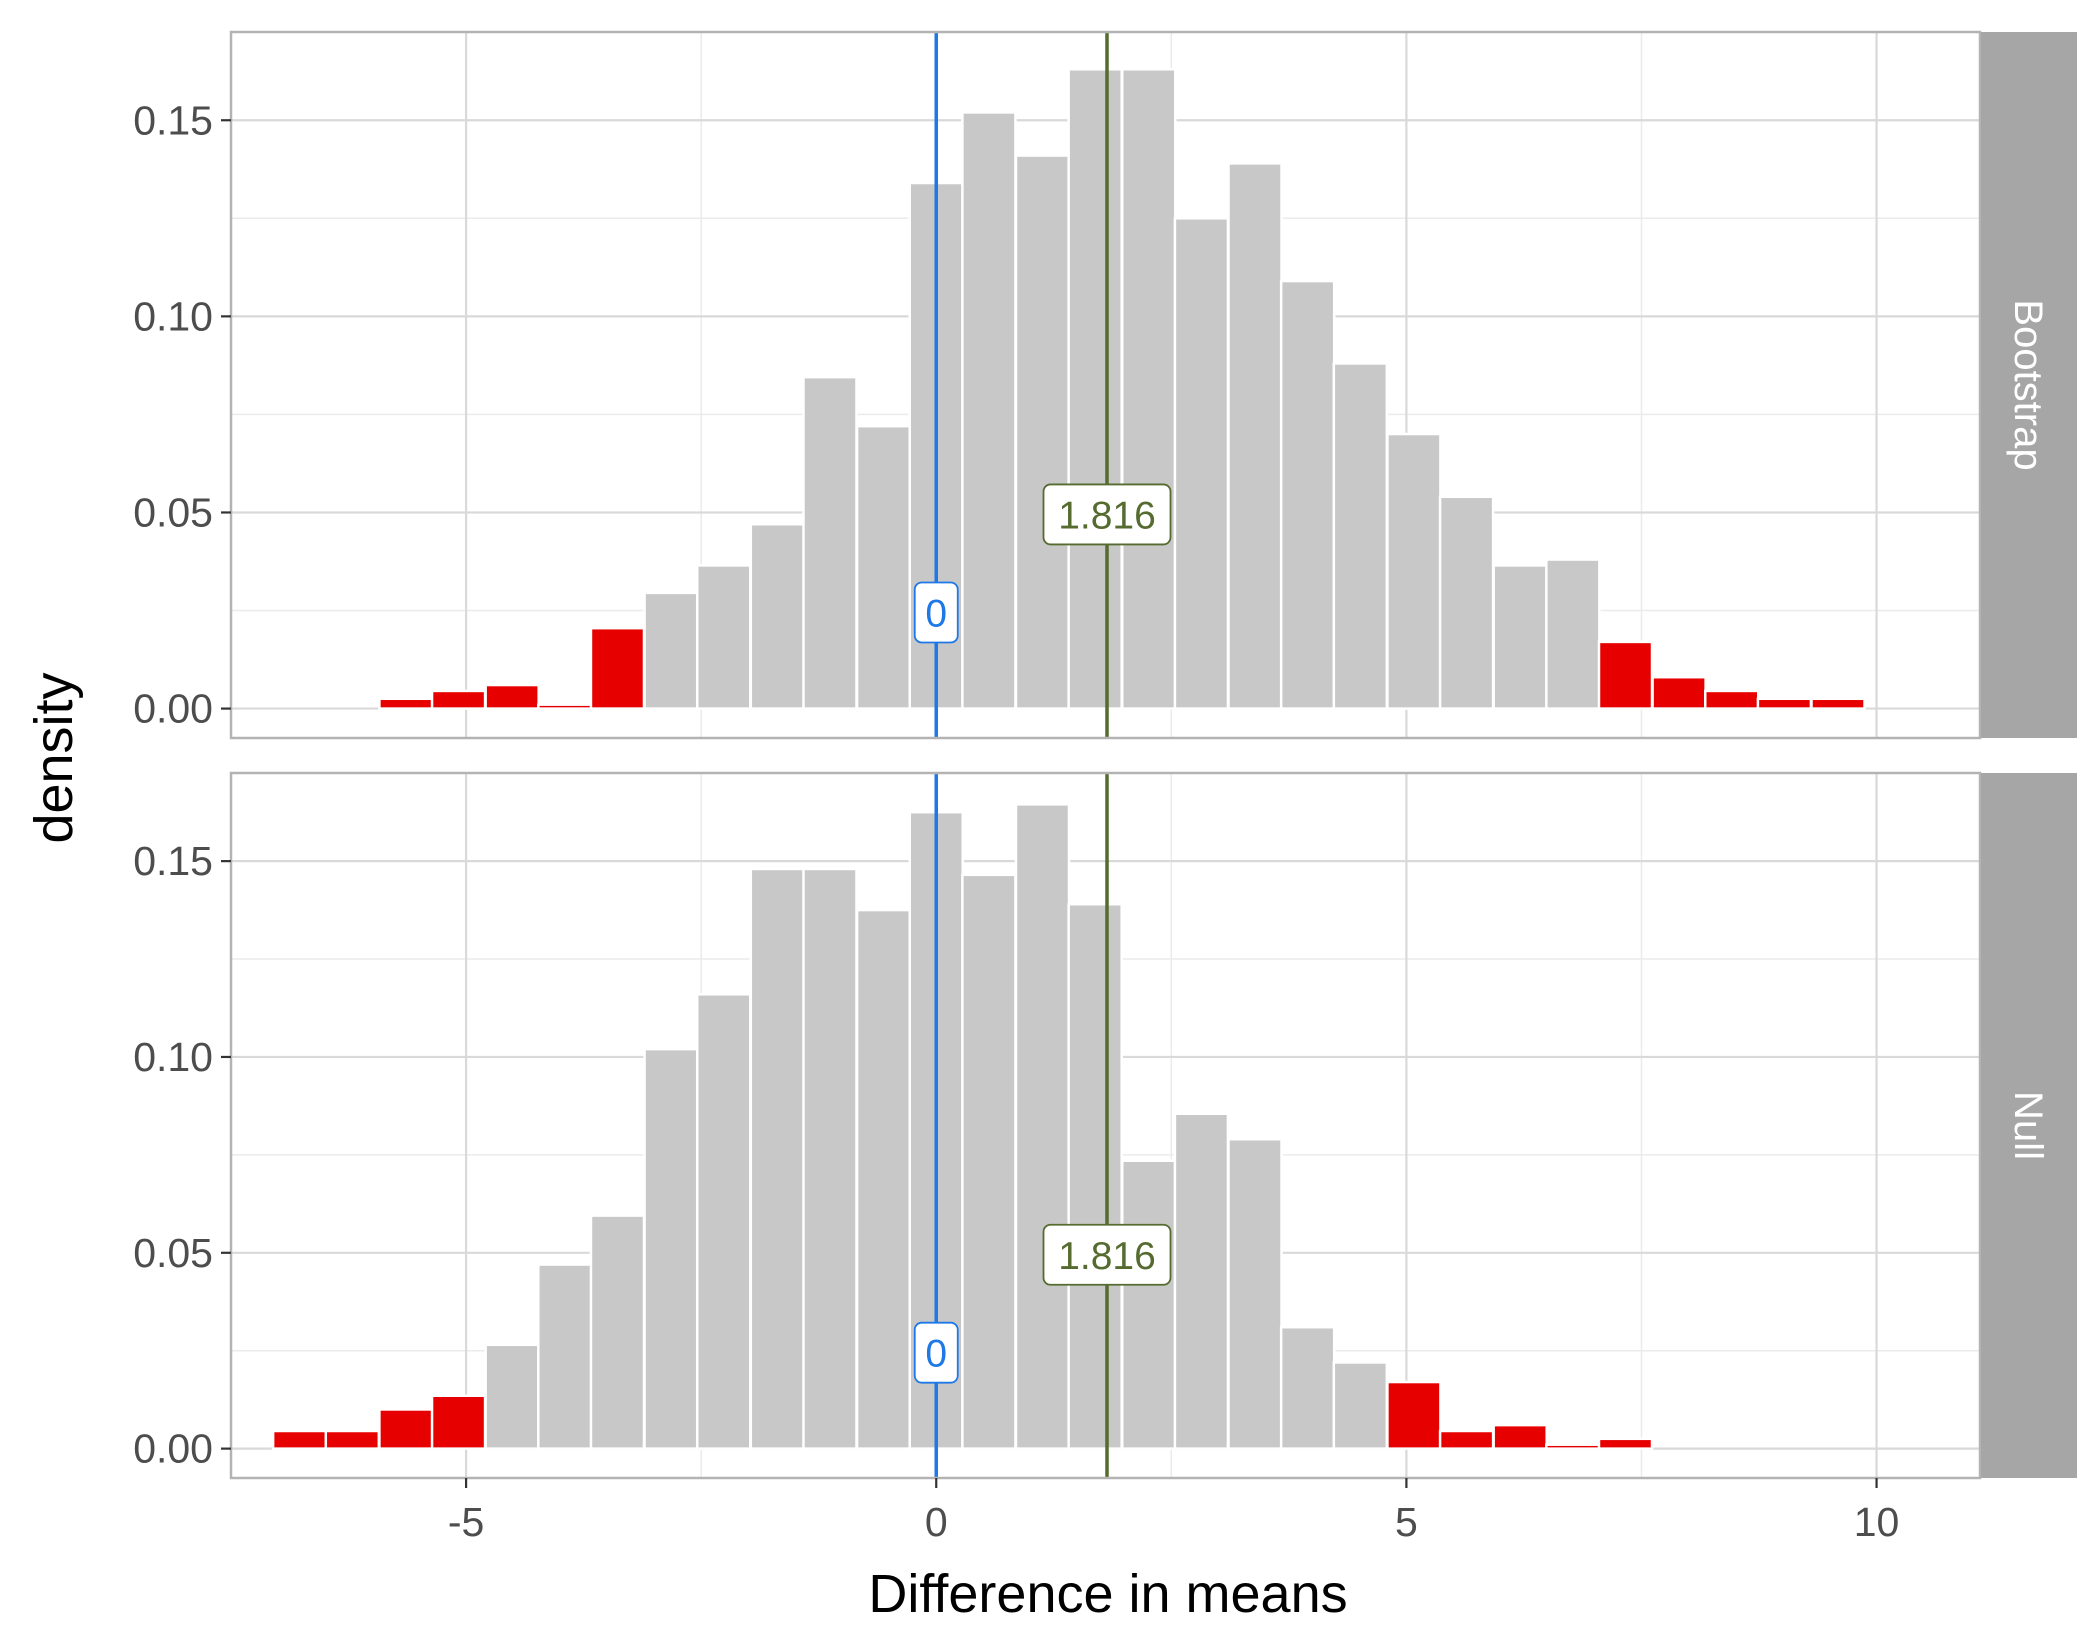  Describe the element at coordinates (1174, 1511) in the screenshot. I see `x-axis: -5 0 5 10` at that location.